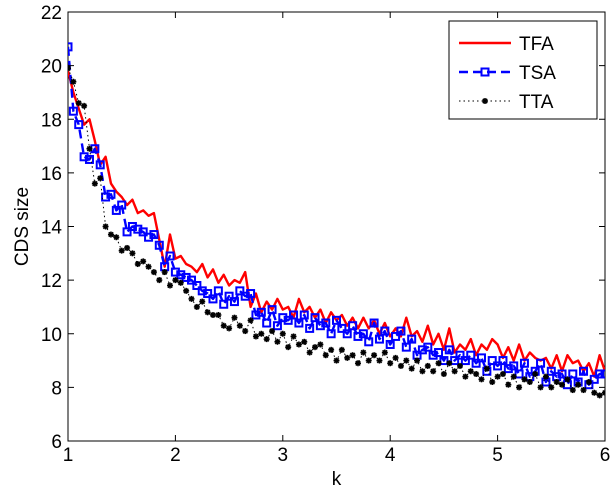 This screenshot has height=497, width=614. I want to click on y-tick-label: 16, so click(51, 174).